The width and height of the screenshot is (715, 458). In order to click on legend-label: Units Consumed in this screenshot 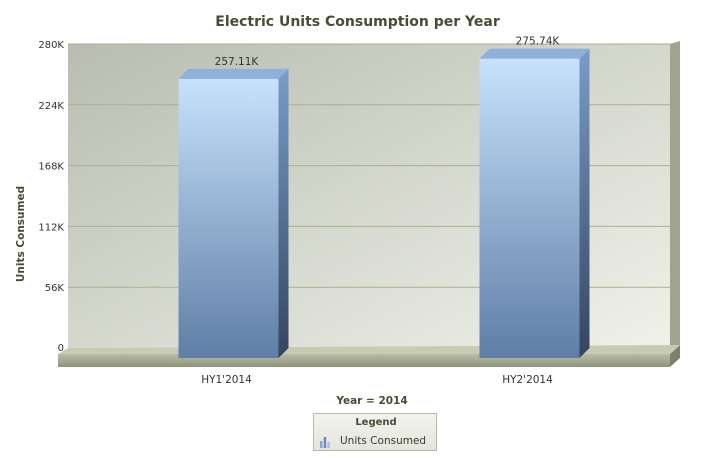, I will do `click(383, 441)`.